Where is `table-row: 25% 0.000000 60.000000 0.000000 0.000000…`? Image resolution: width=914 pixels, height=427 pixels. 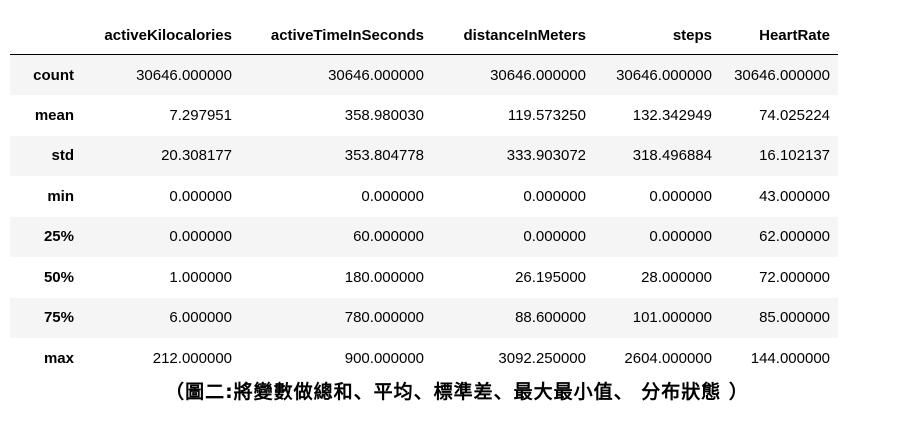
table-row: 25% 0.000000 60.000000 0.000000 0.000000… is located at coordinates (424, 236).